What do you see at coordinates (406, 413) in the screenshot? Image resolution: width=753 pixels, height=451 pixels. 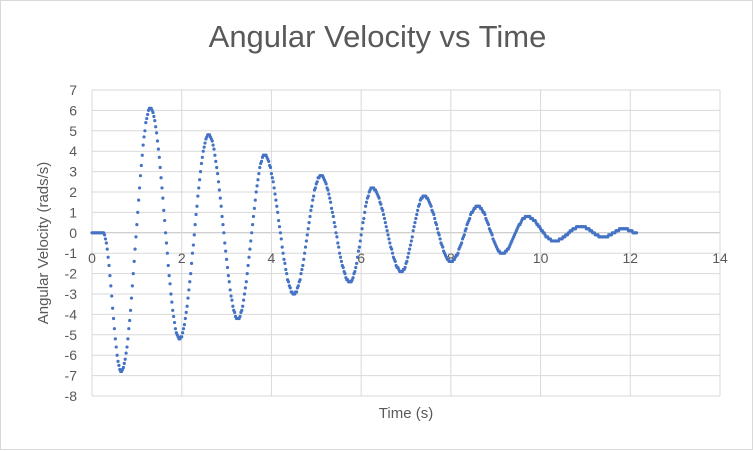 I see `x-axis-label: Time (s)` at bounding box center [406, 413].